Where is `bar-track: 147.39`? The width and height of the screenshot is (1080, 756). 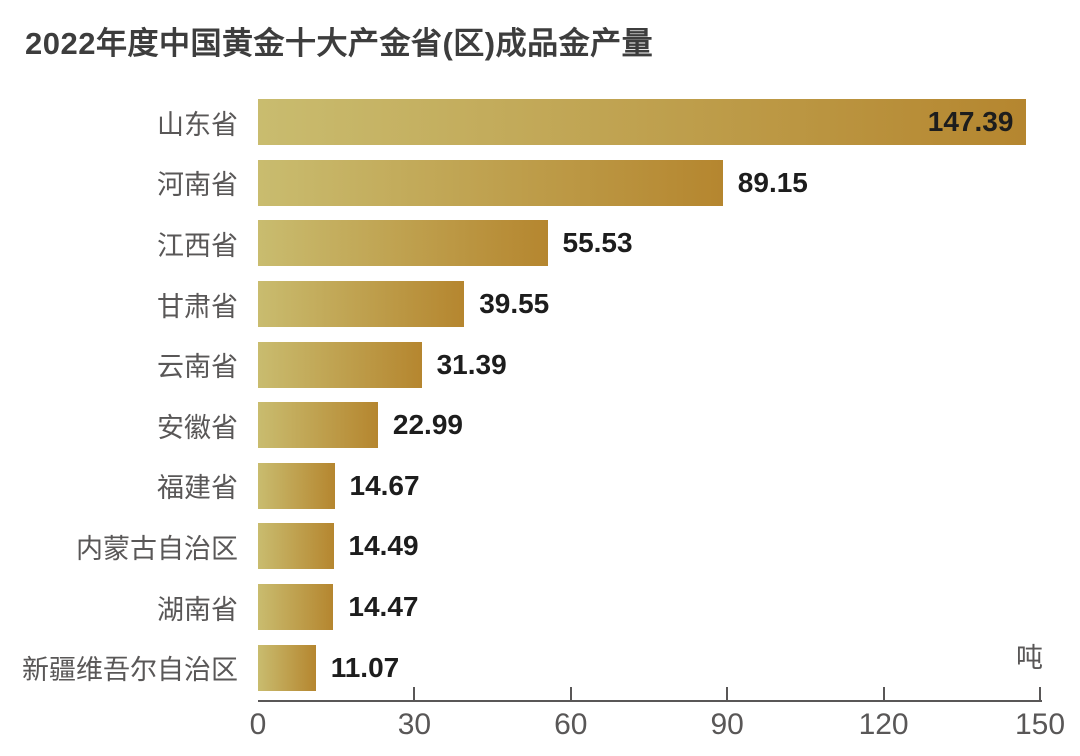 bar-track: 147.39 is located at coordinates (649, 122).